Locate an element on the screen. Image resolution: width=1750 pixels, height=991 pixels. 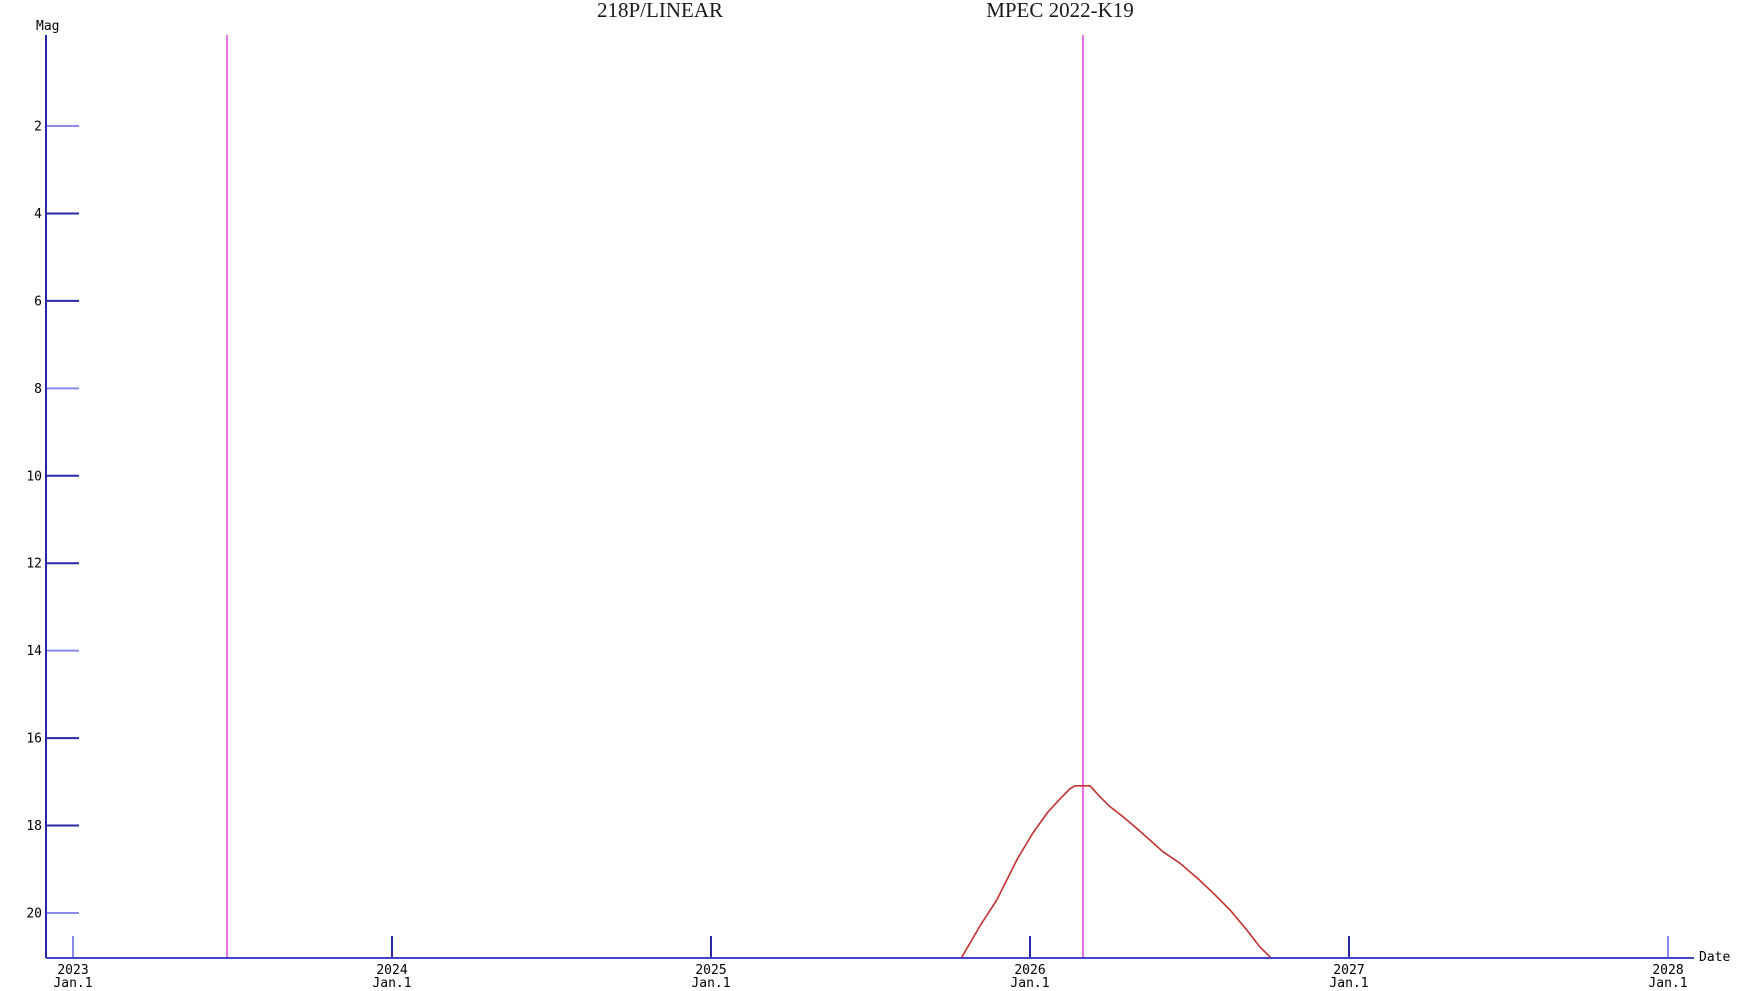
x-tick-label-year: 2027 is located at coordinates (1348, 970).